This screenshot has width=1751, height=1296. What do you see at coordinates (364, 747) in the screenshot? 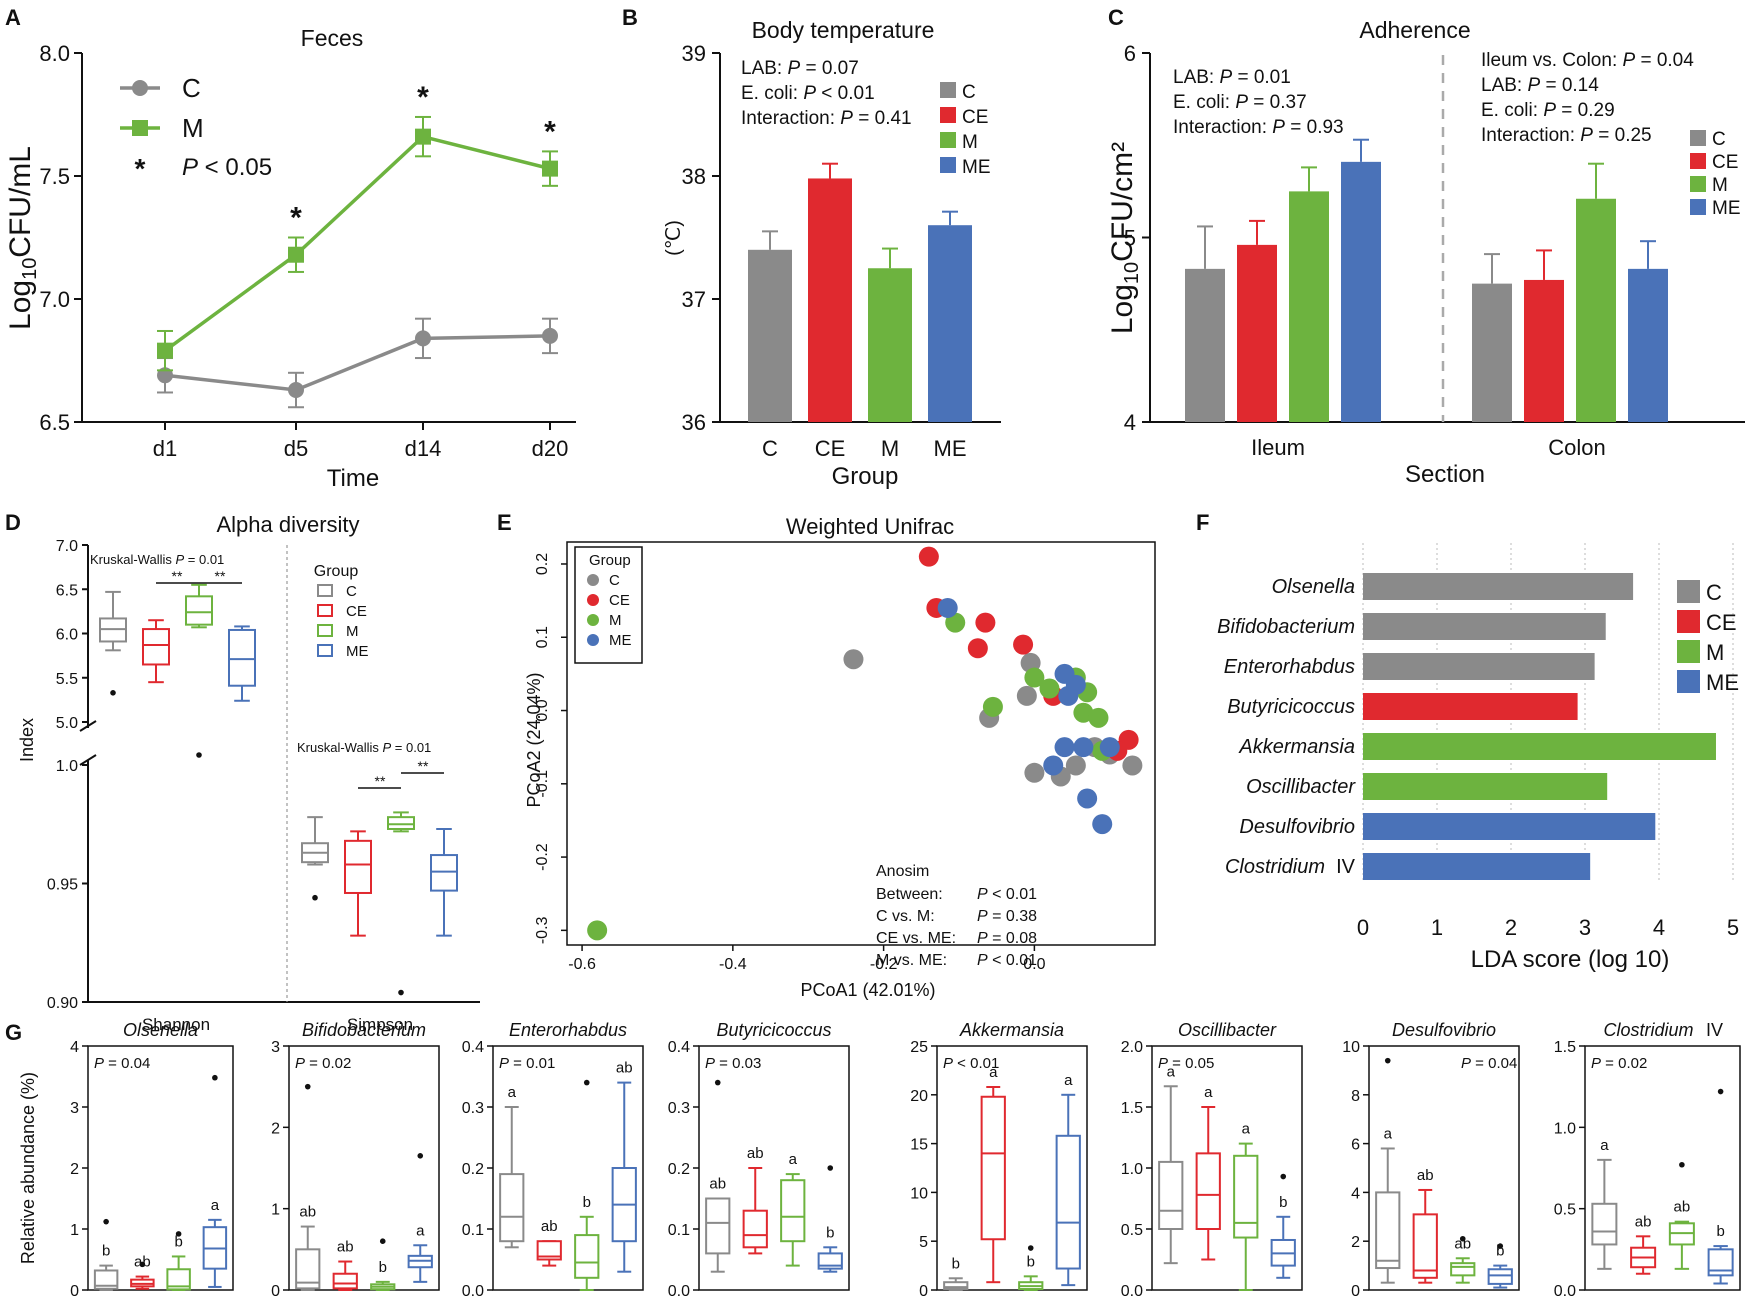
I see `panel-d-simpson-kruskal: Kruskal-Wallis P = 0.01` at bounding box center [364, 747].